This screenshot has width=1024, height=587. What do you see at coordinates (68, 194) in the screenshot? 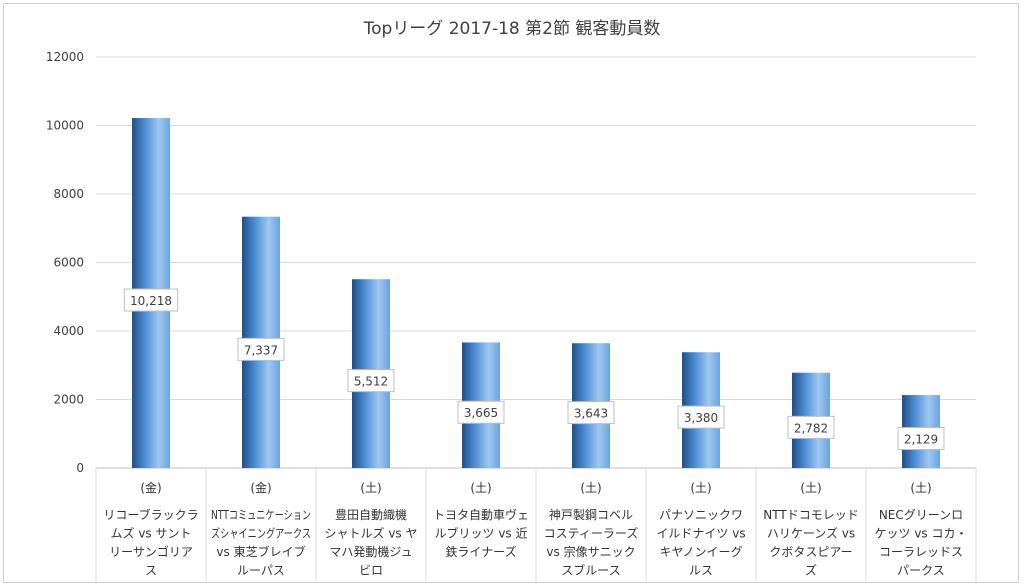
I see `y-tick-label: 8000` at bounding box center [68, 194].